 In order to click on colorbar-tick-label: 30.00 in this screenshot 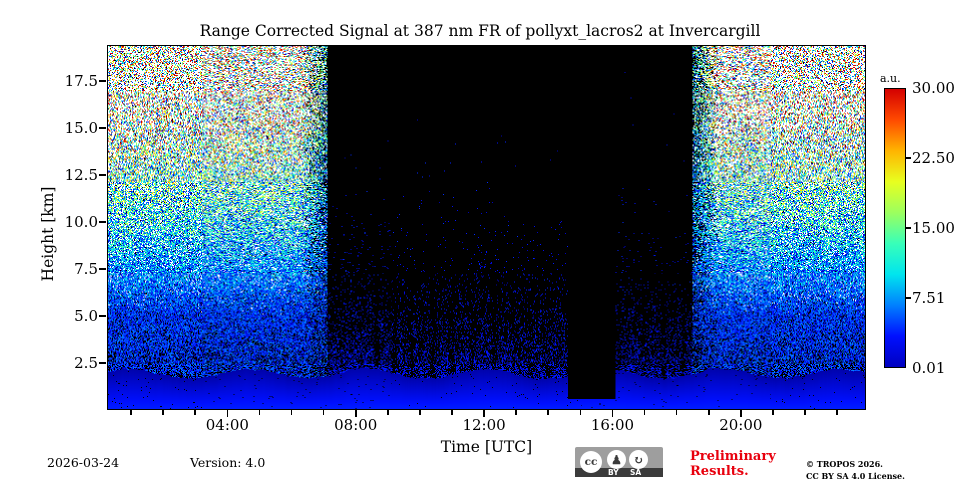, I will do `click(933, 88)`.